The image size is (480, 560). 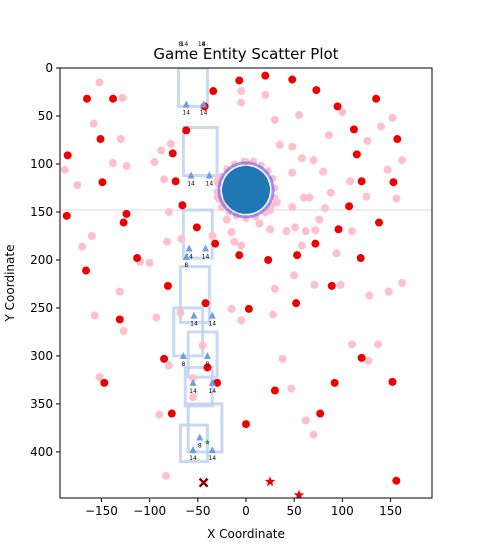 What do you see at coordinates (149, 511) in the screenshot?
I see `x-tick-label: −100` at bounding box center [149, 511].